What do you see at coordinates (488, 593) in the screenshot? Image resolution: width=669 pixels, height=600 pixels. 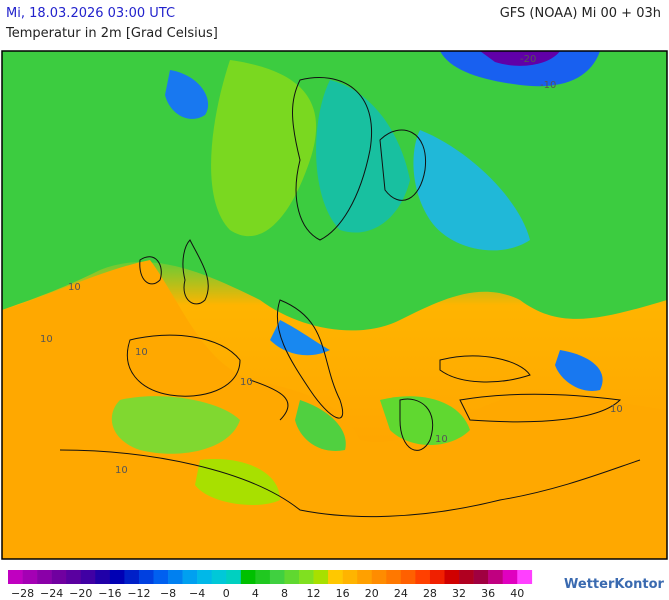 I see `legend-label: 36` at bounding box center [488, 593].